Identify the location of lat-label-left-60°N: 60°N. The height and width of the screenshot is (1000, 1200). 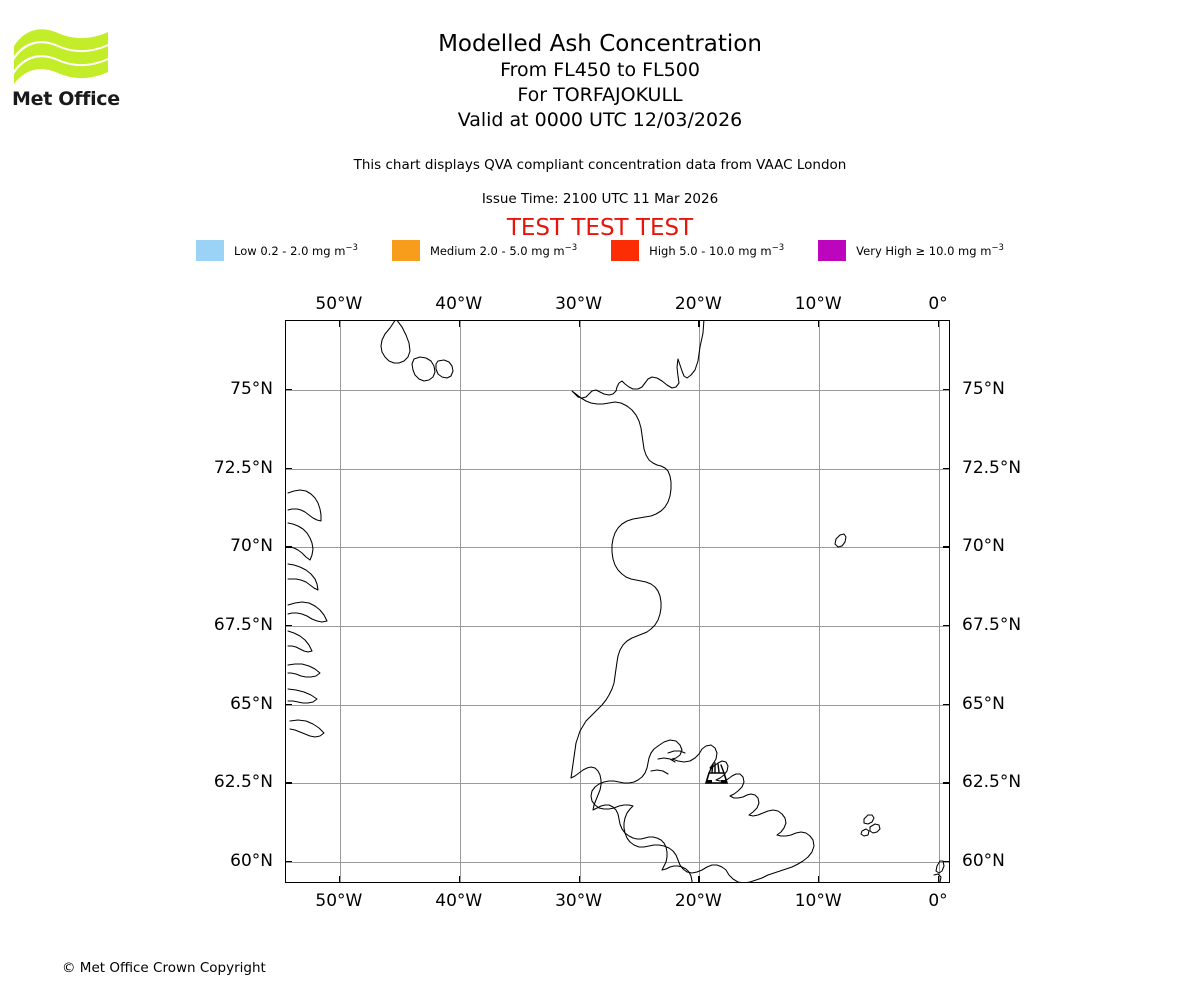
(251, 860).